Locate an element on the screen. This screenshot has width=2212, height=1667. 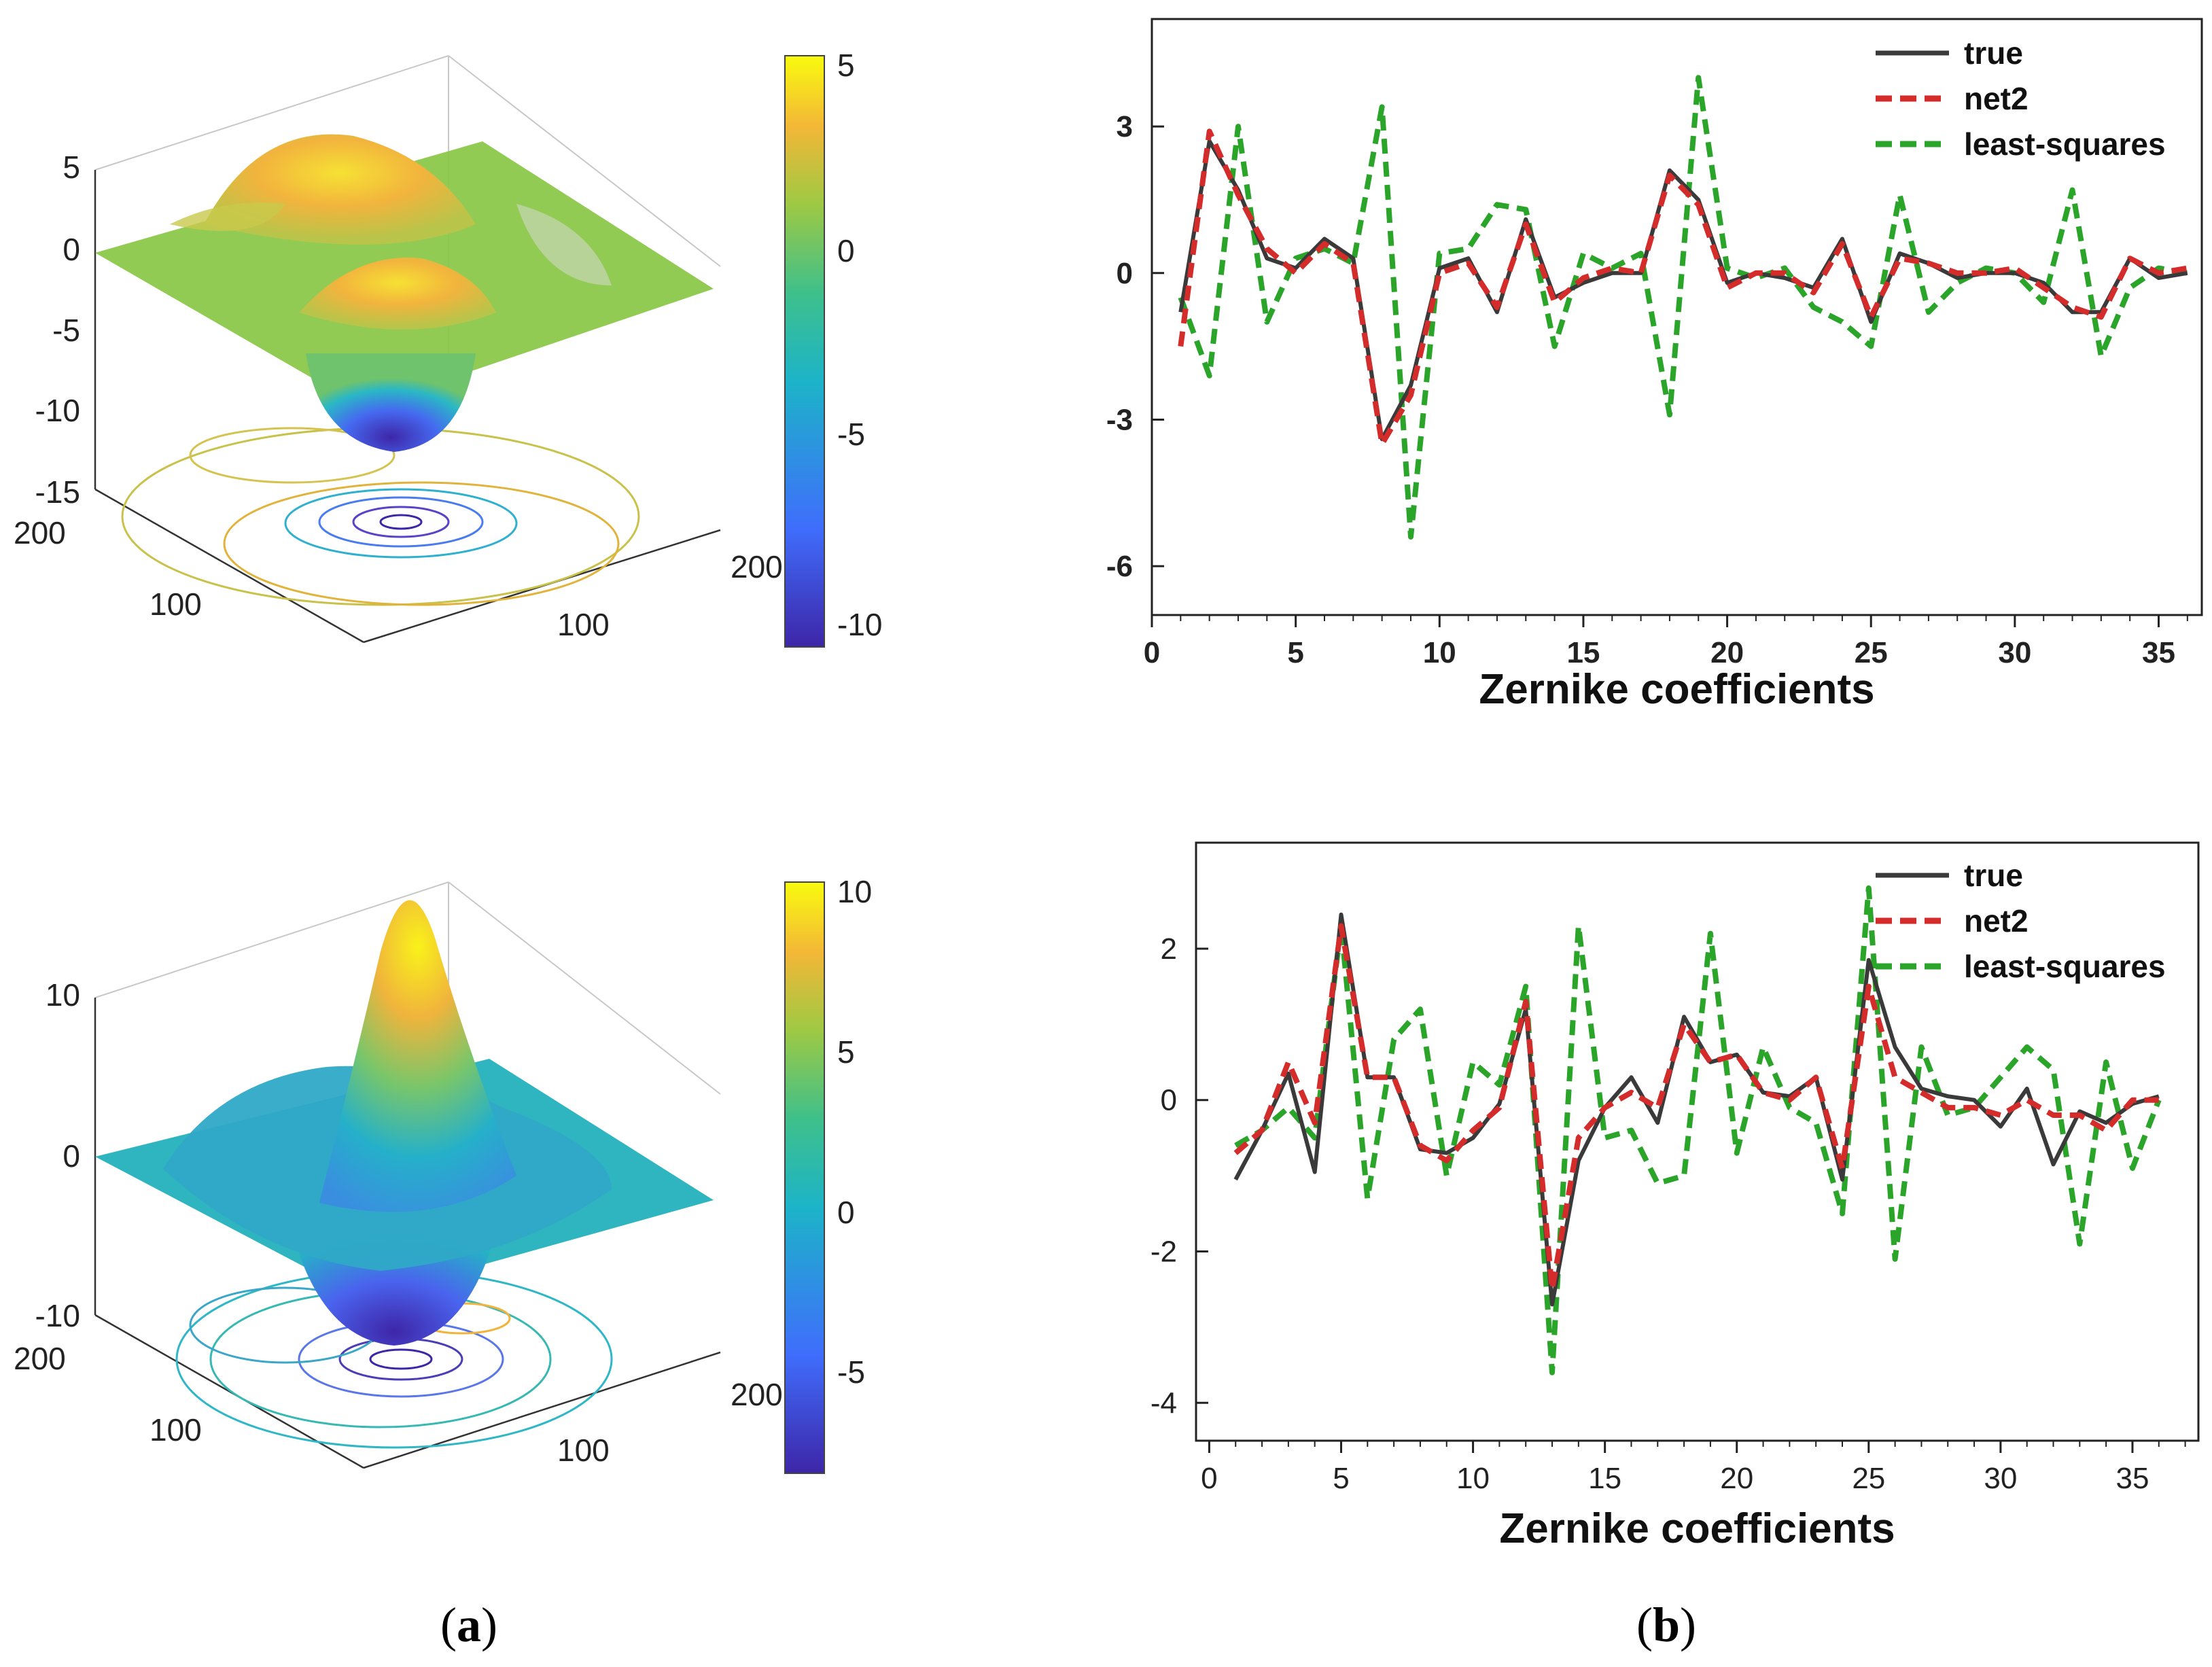
z-tick: -5 is located at coordinates (66, 331).